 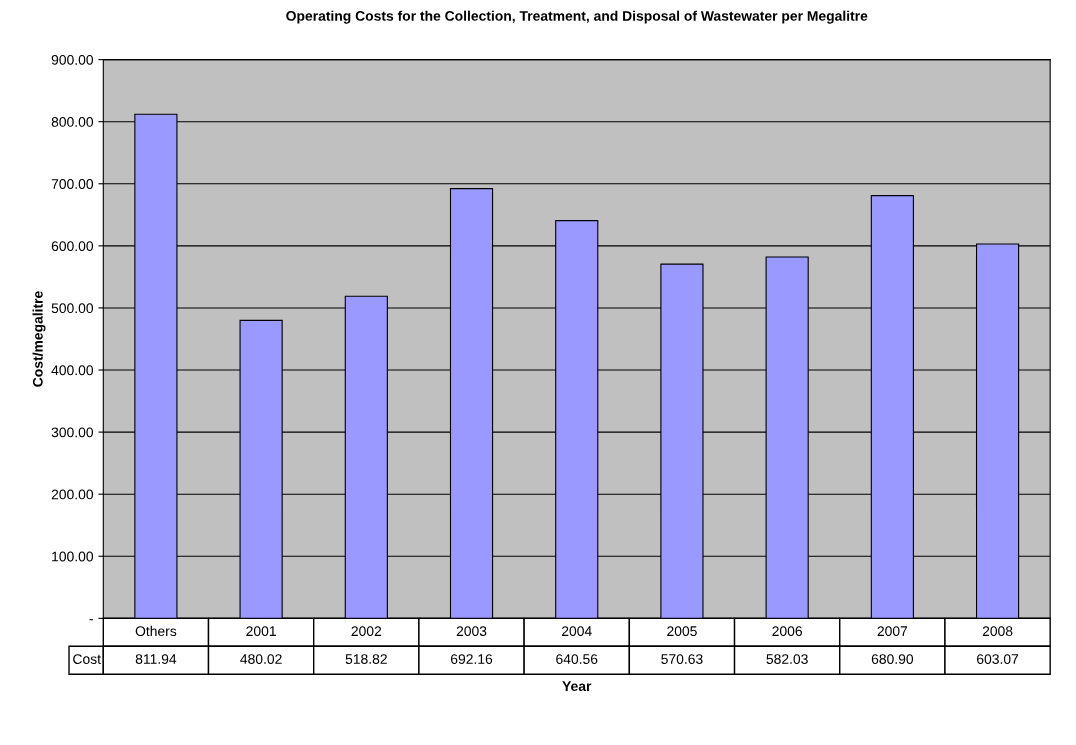 What do you see at coordinates (87, 659) in the screenshot?
I see `text: Cost` at bounding box center [87, 659].